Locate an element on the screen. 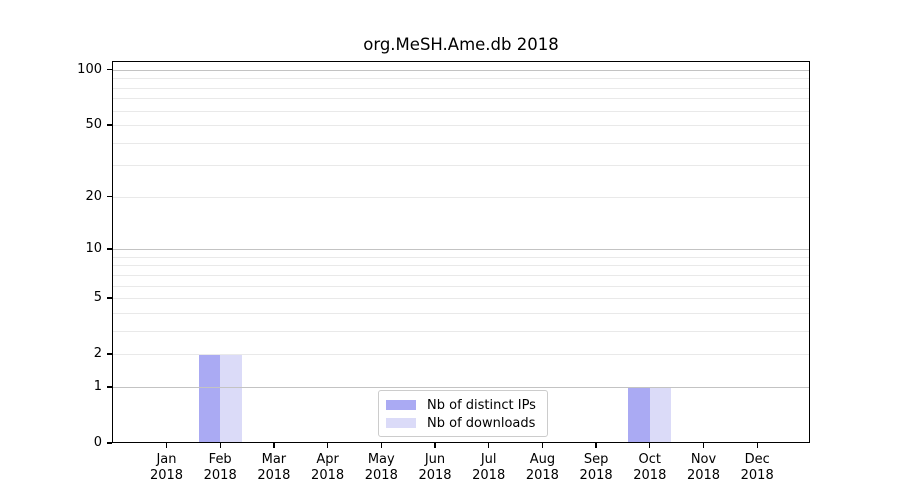  x-tick-month-text: Feb is located at coordinates (220, 459).